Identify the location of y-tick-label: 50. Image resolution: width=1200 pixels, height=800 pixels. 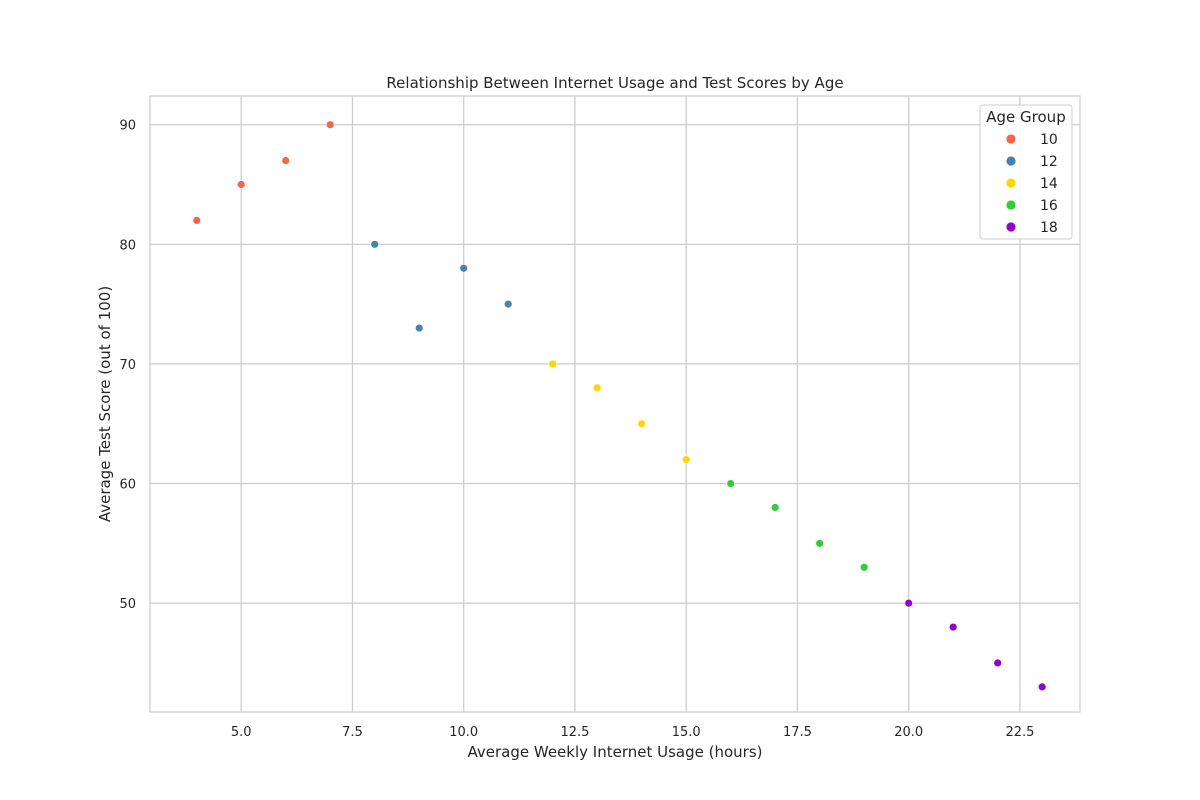
(127, 604).